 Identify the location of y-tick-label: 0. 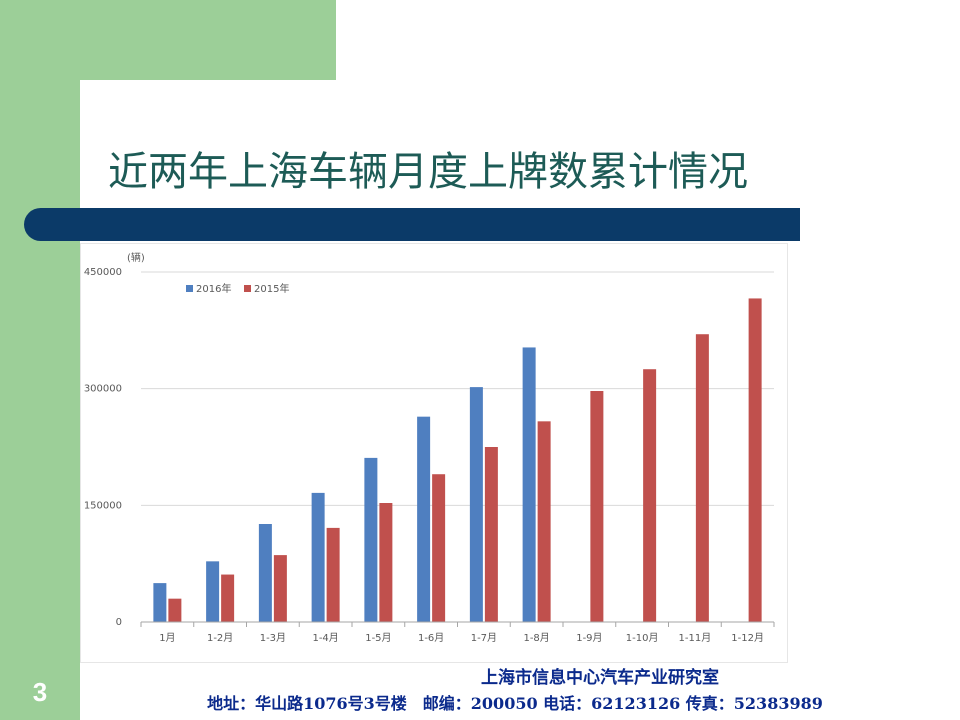
(119, 622).